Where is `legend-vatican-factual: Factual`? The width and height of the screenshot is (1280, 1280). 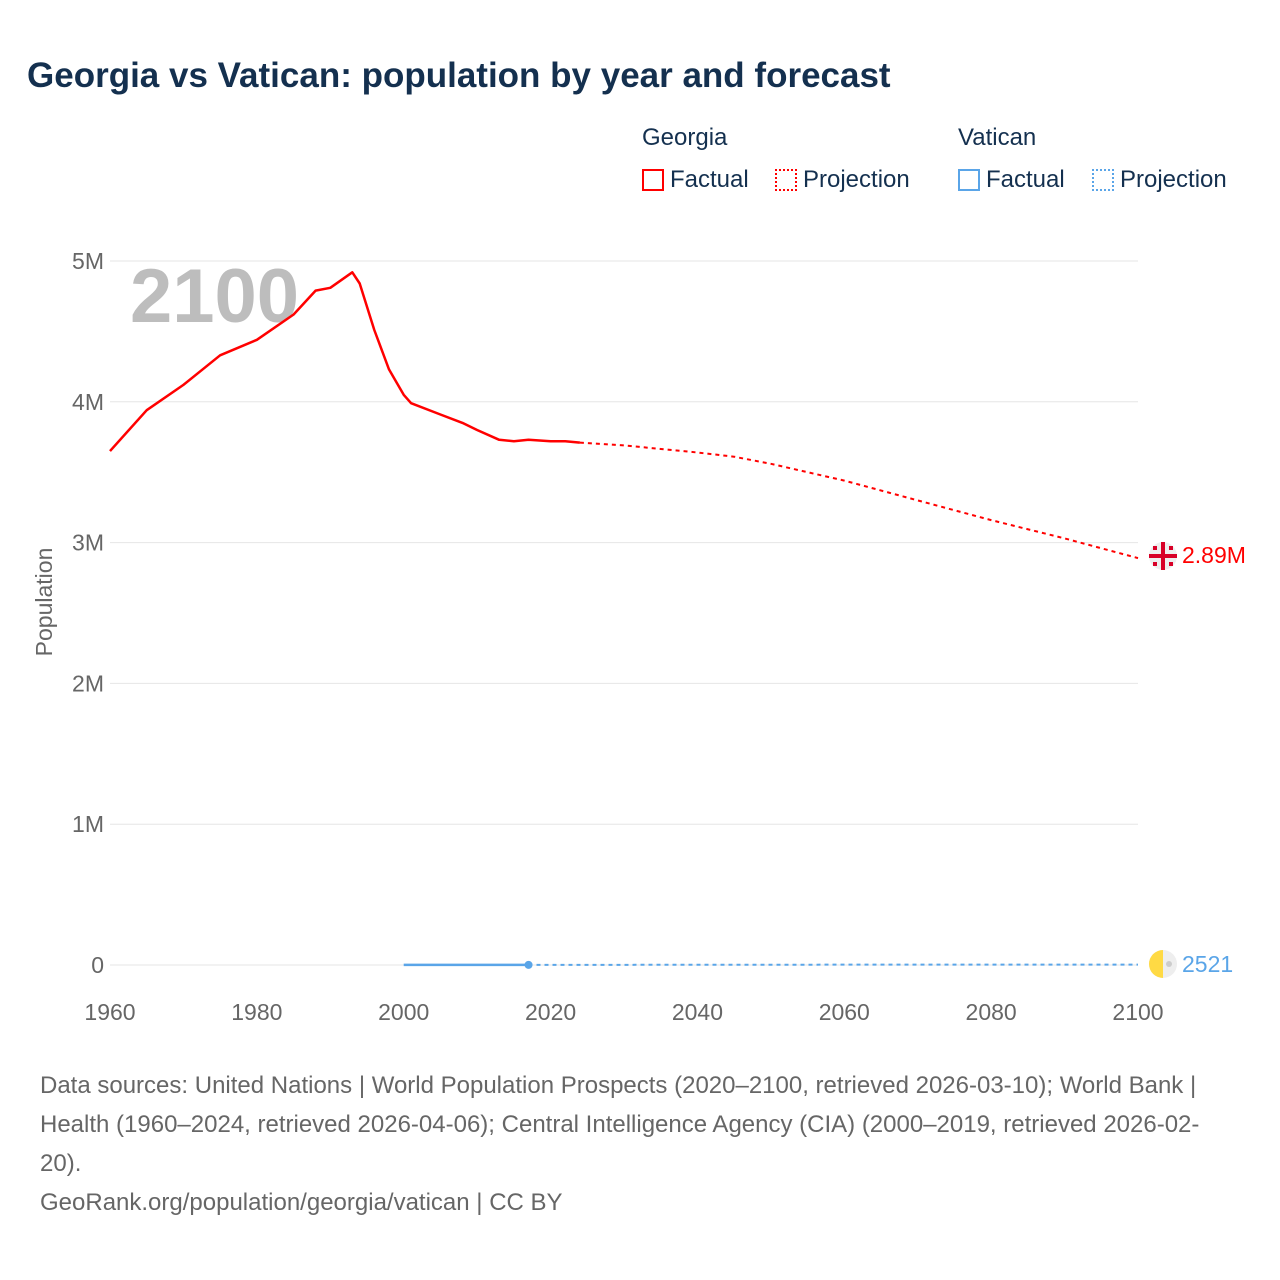
legend-vatican-factual: Factual is located at coordinates (1011, 180).